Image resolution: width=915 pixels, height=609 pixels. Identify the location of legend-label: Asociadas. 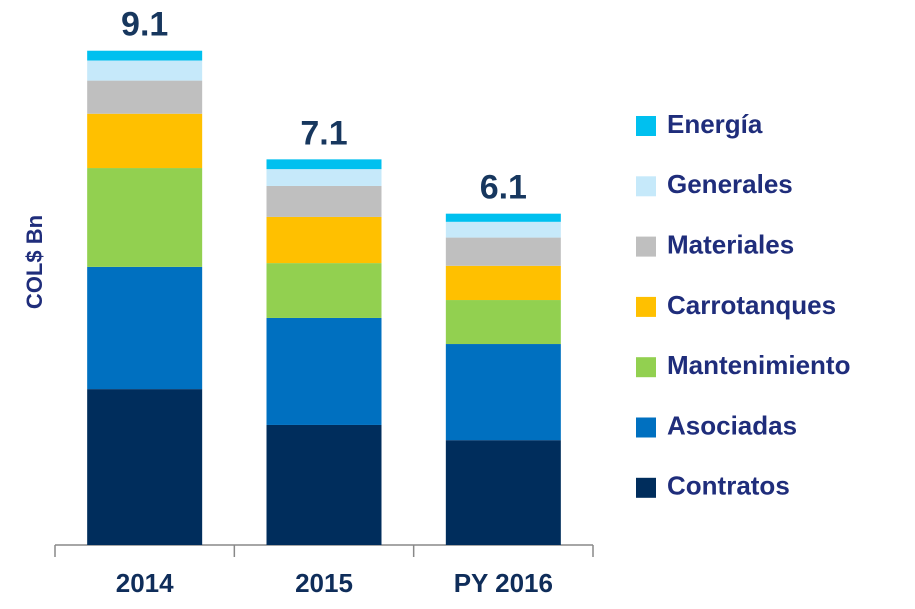
(732, 425).